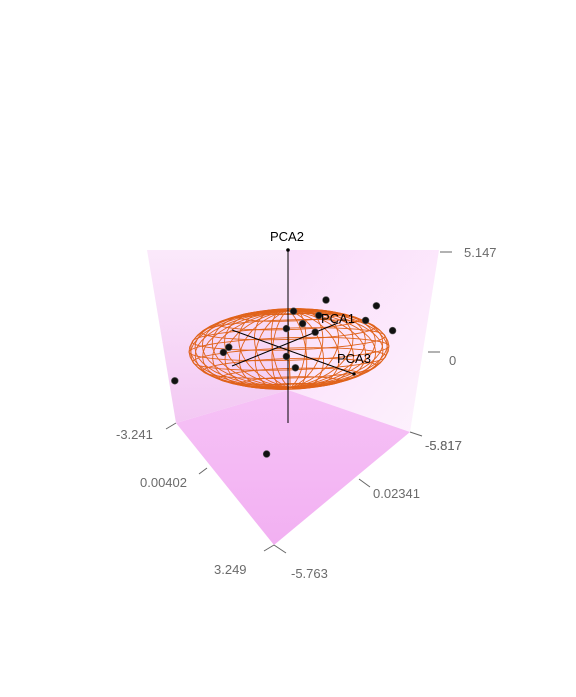 Image resolution: width=576 pixels, height=697 pixels. What do you see at coordinates (480, 252) in the screenshot?
I see `y-tick-top: 5.147` at bounding box center [480, 252].